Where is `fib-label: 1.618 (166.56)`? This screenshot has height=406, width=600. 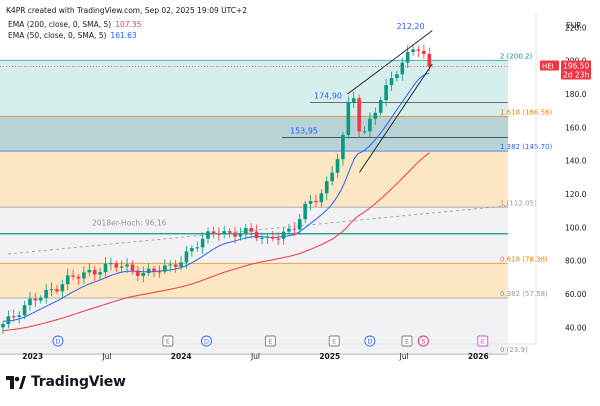
fib-label: 1.618 (166.56) is located at coordinates (526, 112).